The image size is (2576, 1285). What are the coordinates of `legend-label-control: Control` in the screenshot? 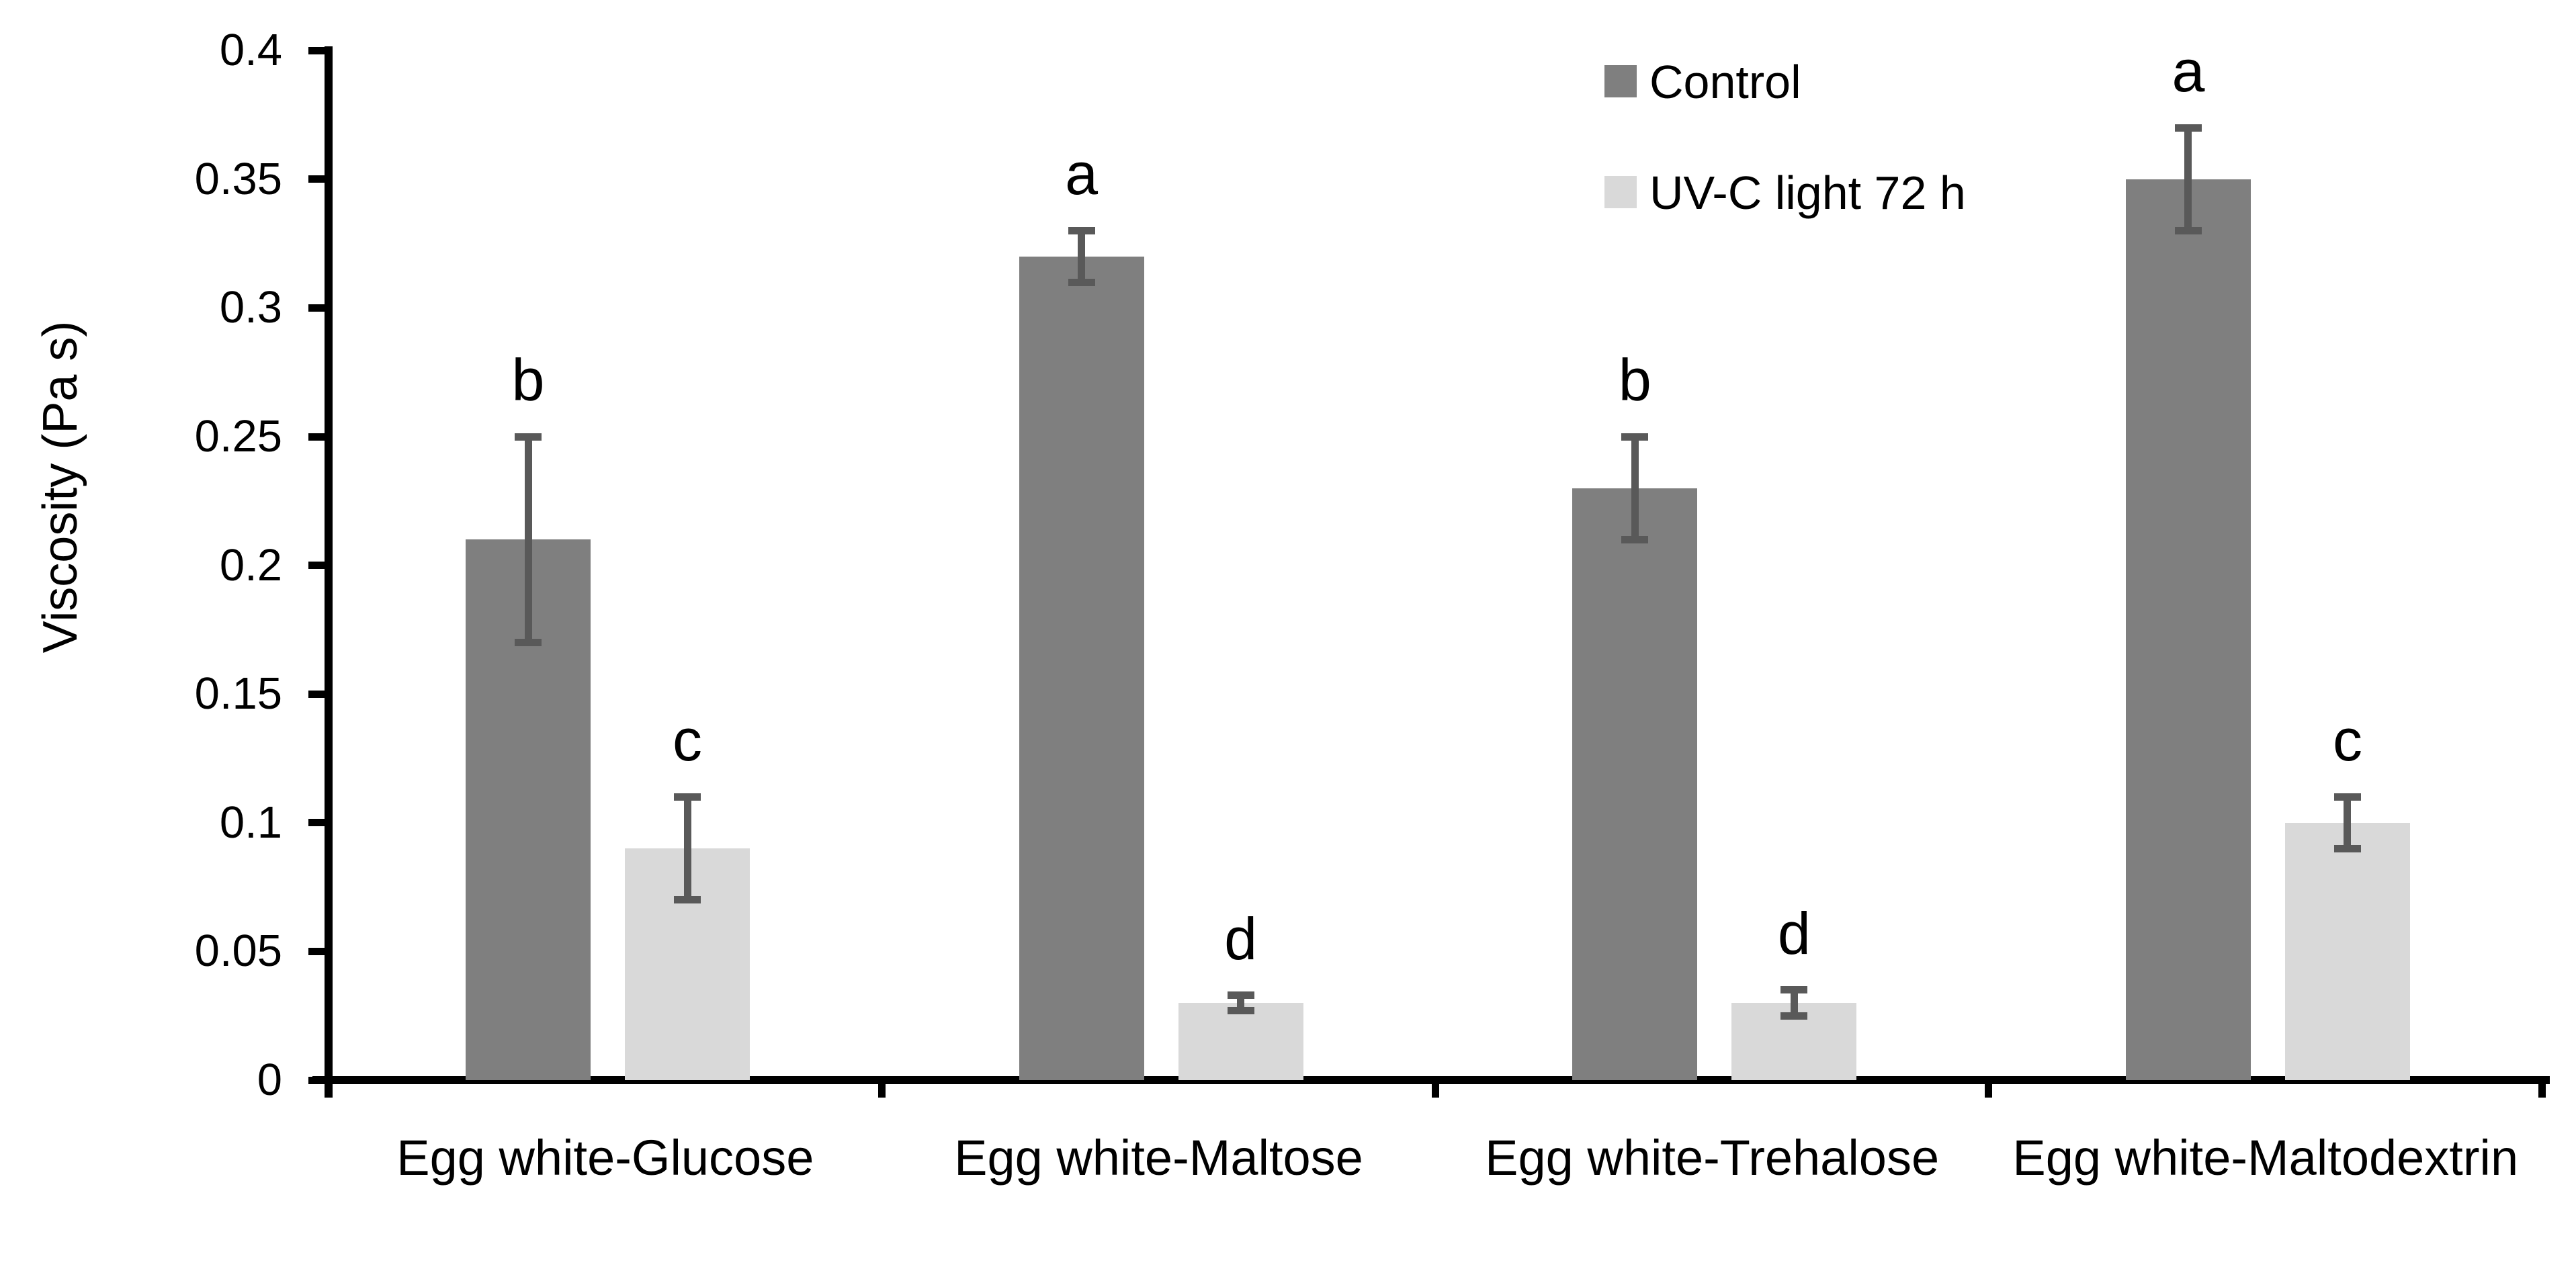 It's located at (1725, 82).